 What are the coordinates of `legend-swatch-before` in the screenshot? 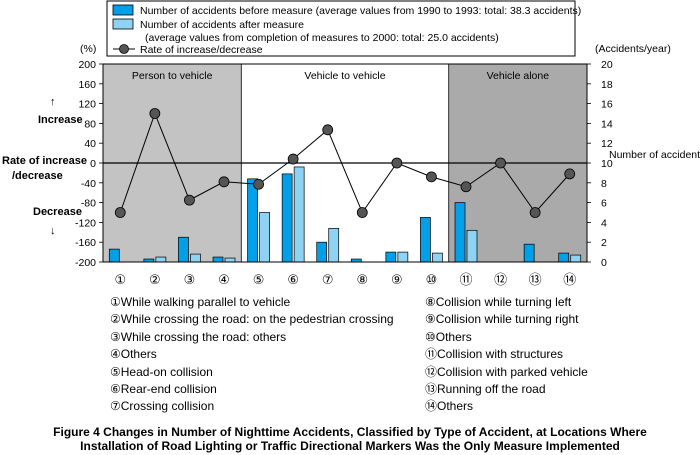 It's located at (123, 10).